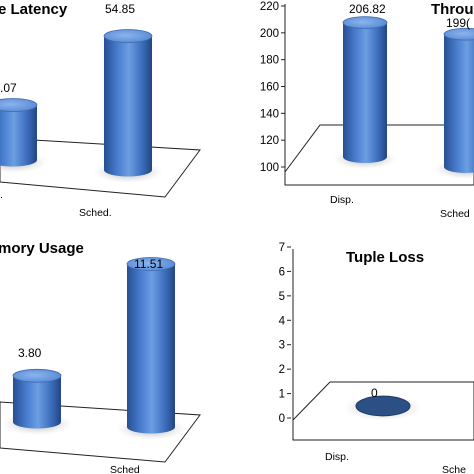 The width and height of the screenshot is (474, 474). I want to click on category-label: ., so click(1, 195).